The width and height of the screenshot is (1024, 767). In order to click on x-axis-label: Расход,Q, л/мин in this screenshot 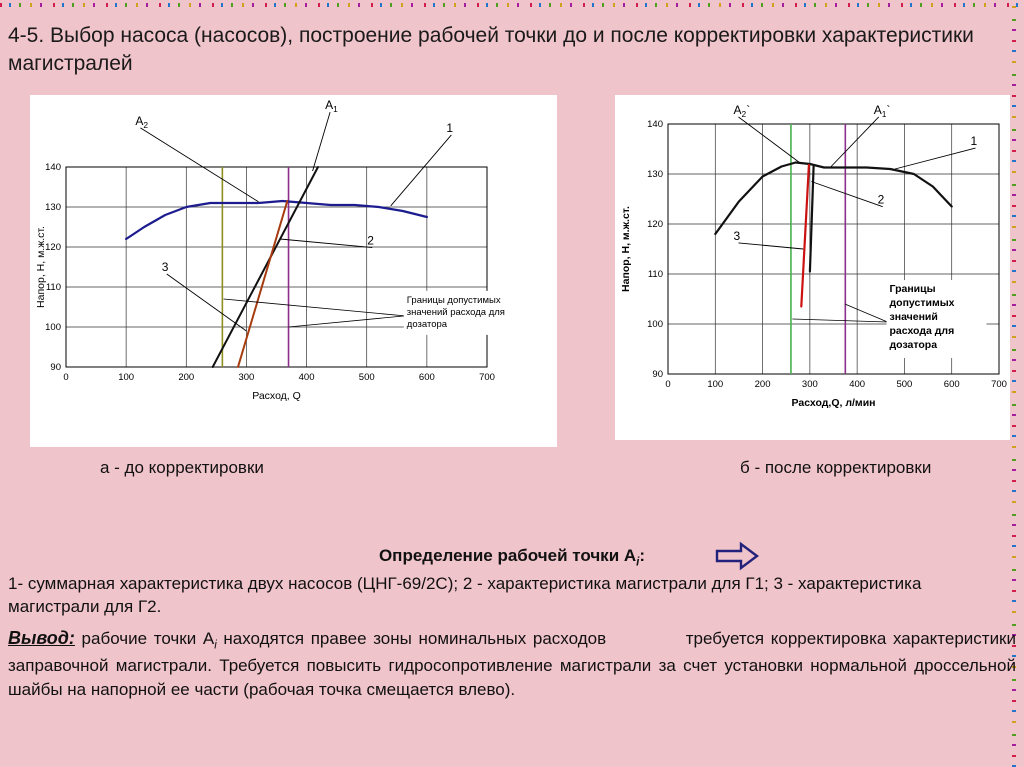, I will do `click(834, 403)`.